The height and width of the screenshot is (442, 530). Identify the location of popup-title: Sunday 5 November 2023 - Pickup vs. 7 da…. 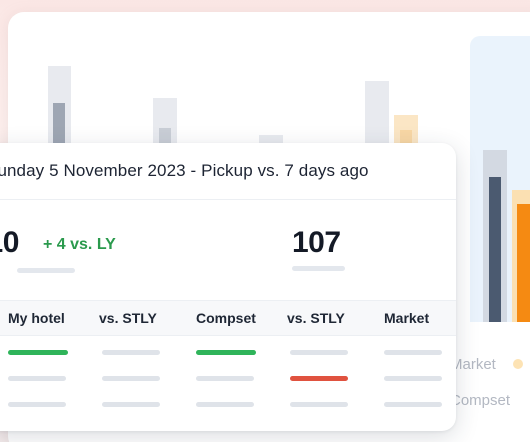
(184, 170).